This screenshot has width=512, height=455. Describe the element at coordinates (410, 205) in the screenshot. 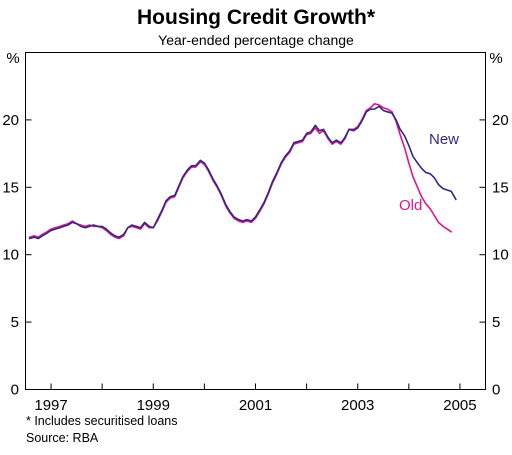

I see `series-label-old: Old` at that location.